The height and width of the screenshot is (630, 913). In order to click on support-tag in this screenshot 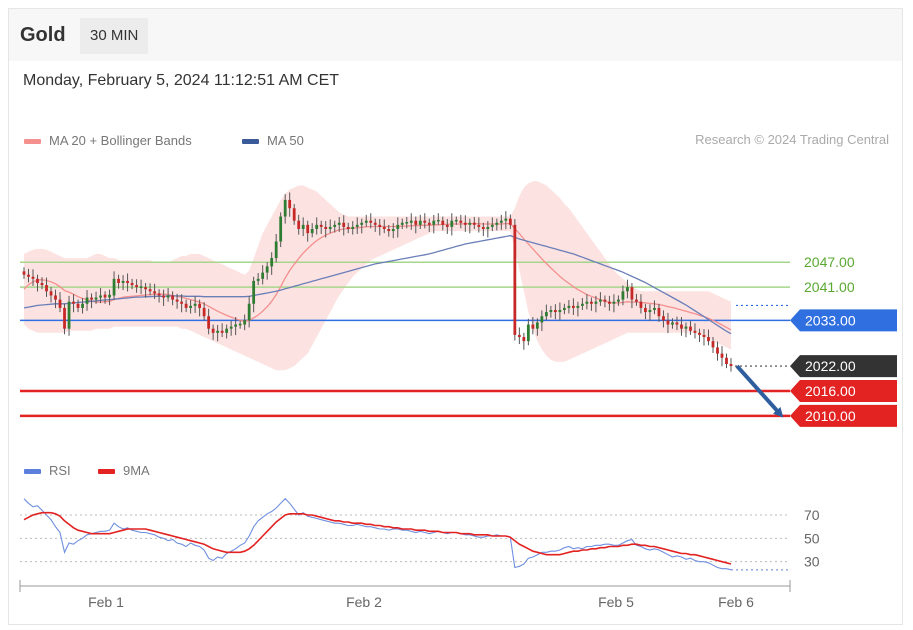, I will do `click(843, 415)`.